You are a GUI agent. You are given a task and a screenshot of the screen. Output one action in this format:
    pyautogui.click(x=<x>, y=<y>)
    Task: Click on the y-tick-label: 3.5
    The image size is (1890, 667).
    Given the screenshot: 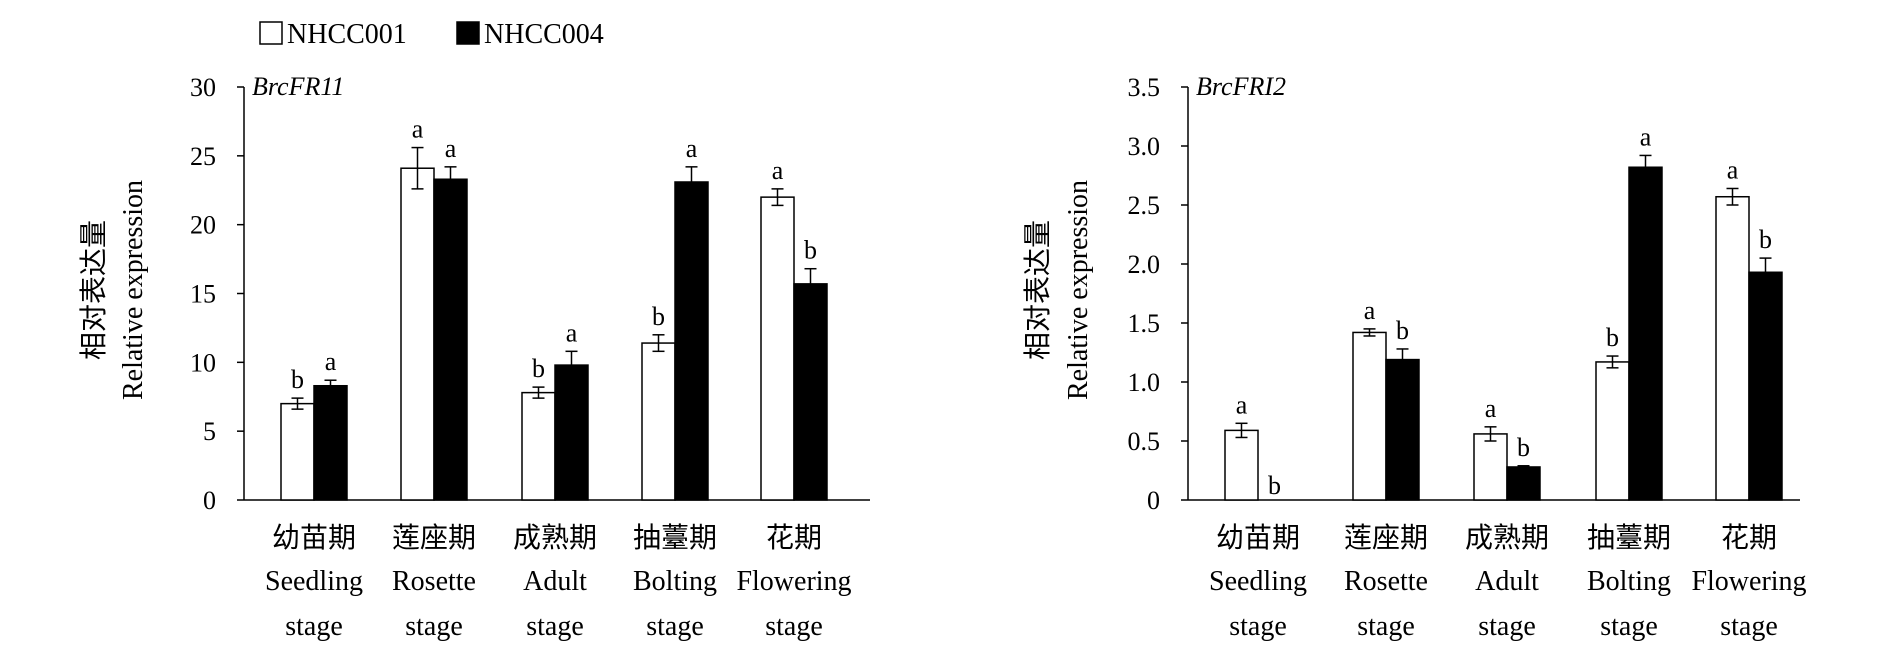 What is the action you would take?
    pyautogui.click(x=1144, y=87)
    